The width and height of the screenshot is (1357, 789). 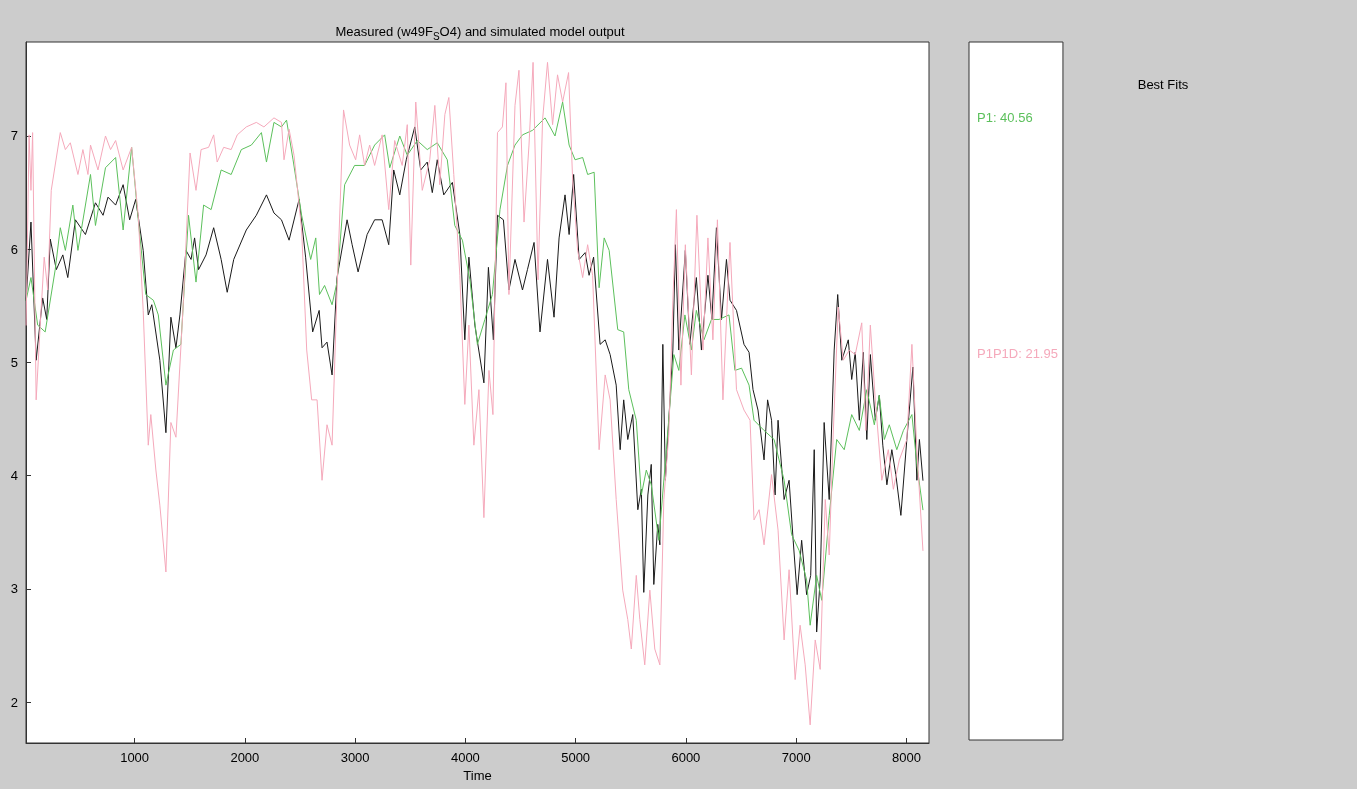 What do you see at coordinates (14, 589) in the screenshot?
I see `y-tick-label: 3` at bounding box center [14, 589].